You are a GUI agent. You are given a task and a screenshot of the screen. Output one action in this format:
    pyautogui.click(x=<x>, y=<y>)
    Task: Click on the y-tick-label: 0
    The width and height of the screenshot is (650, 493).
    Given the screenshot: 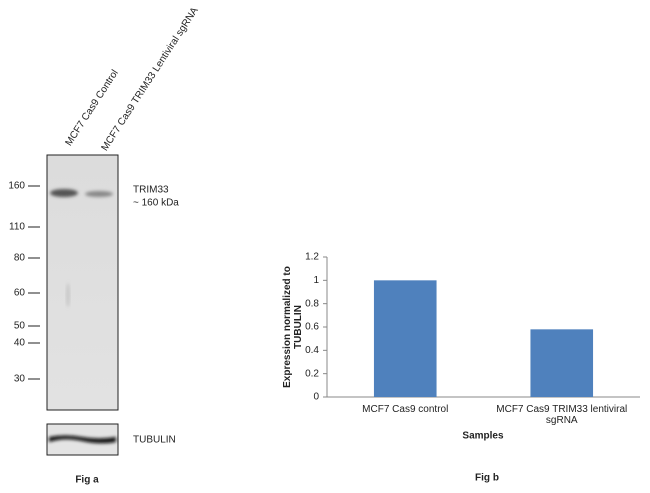 What is the action you would take?
    pyautogui.click(x=316, y=397)
    